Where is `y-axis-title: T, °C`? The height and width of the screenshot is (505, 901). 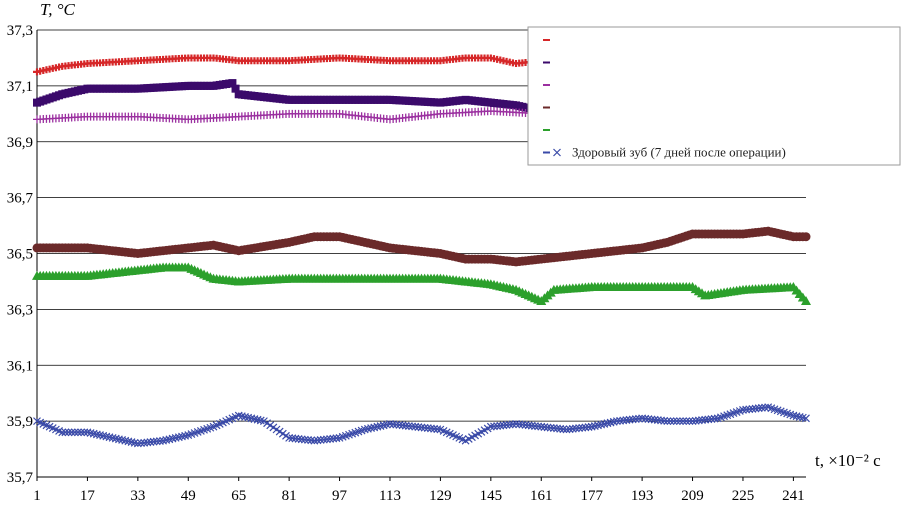 y-axis-title: T, °C is located at coordinates (57, 9).